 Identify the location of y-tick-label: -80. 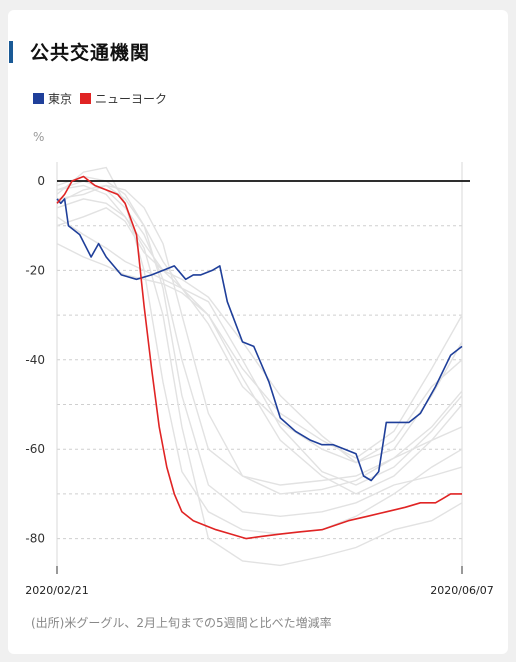
(35, 539).